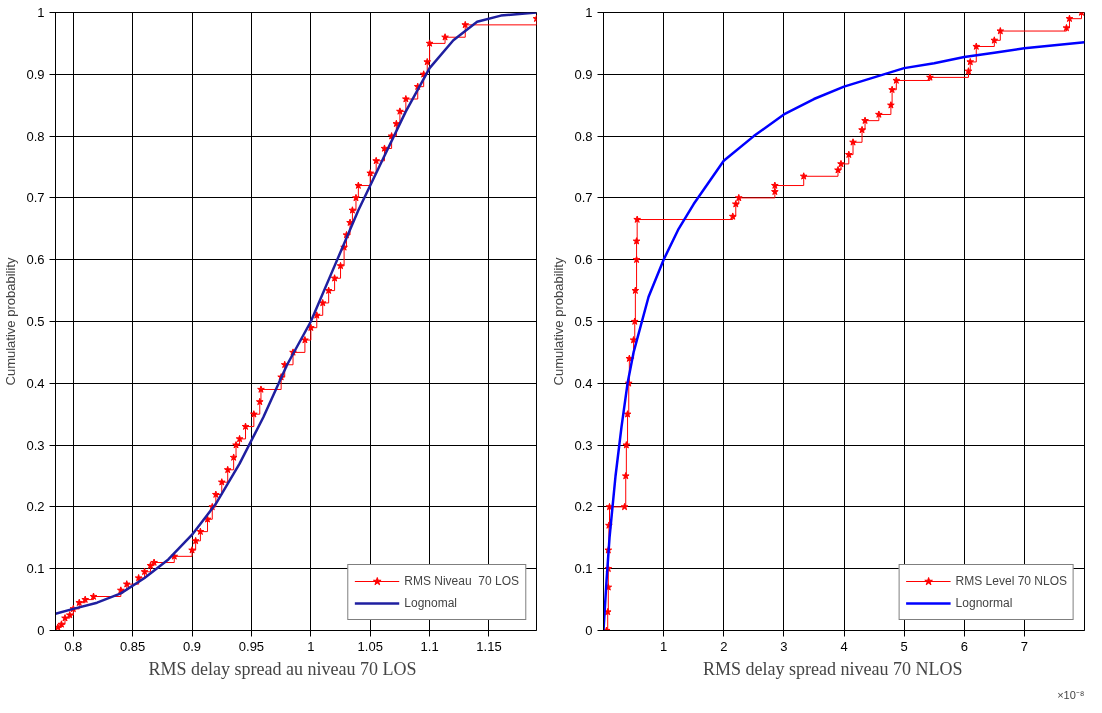 The image size is (1102, 713). Describe the element at coordinates (844, 646) in the screenshot. I see `x-tick-label: 4` at that location.